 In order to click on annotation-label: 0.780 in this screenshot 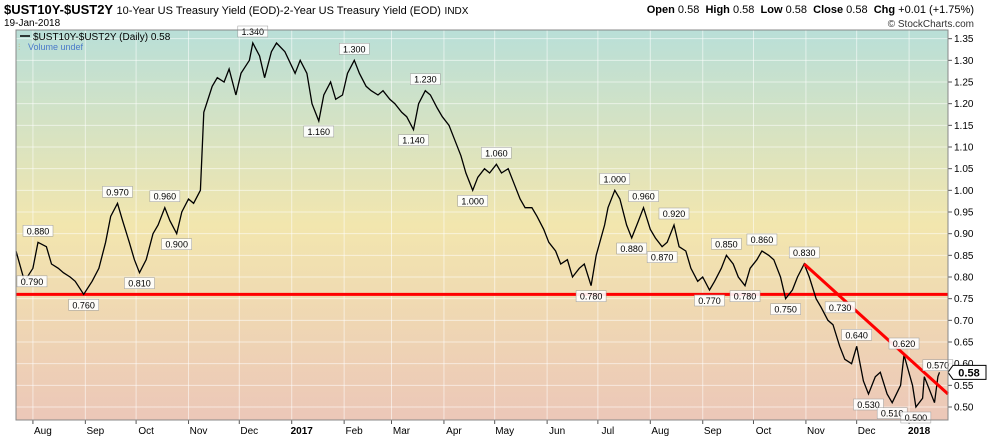, I will do `click(745, 296)`.